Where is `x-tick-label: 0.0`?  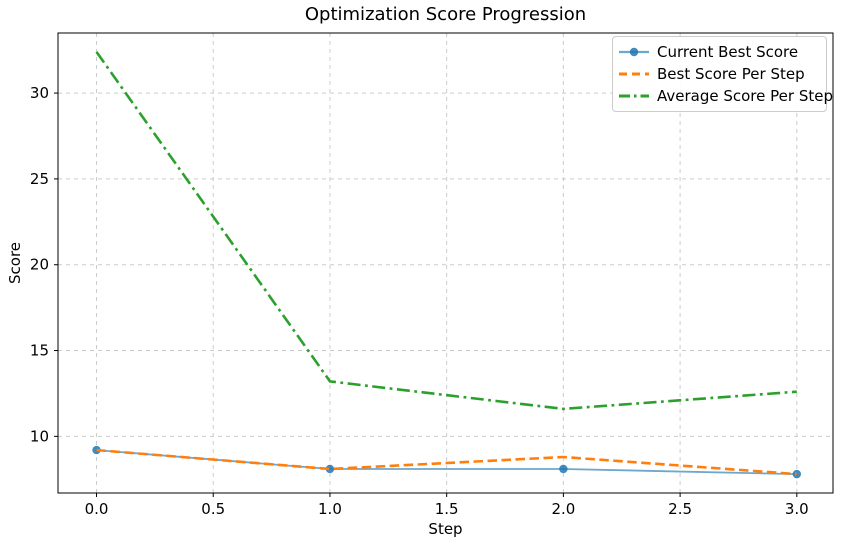 x-tick-label: 0.0 is located at coordinates (97, 509).